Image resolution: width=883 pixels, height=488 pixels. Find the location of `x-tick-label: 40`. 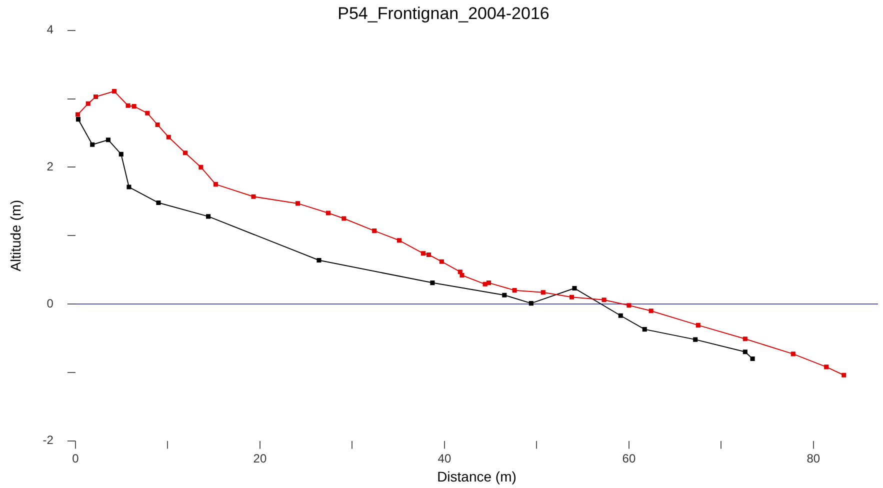

x-tick-label: 40 is located at coordinates (445, 458).